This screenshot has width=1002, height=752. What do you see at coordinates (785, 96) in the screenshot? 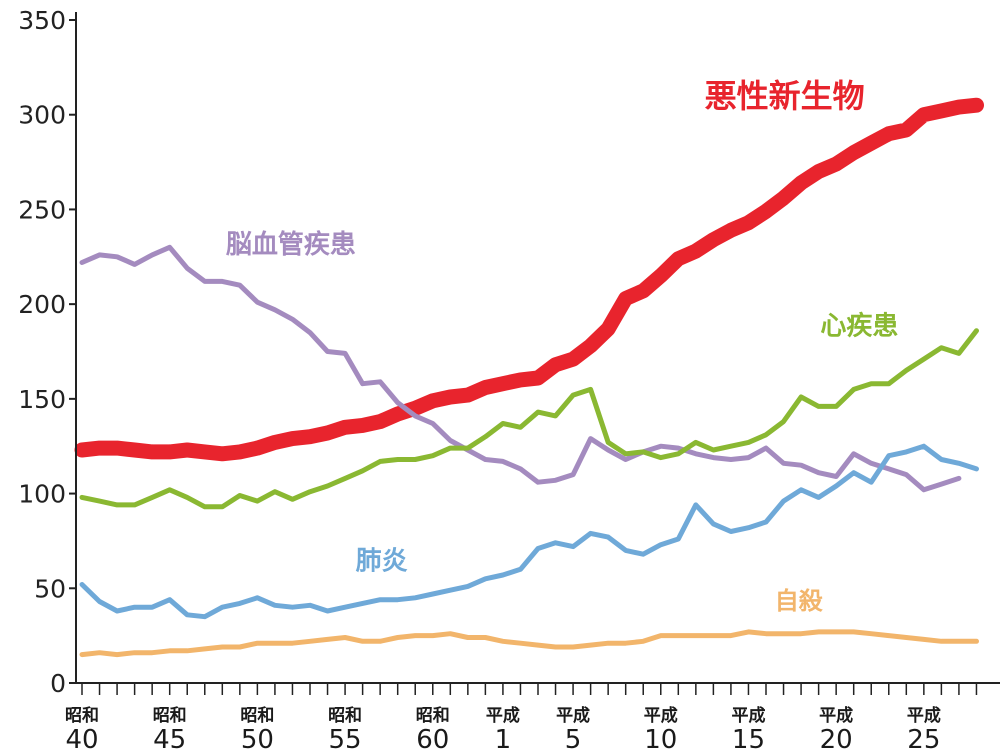
I see `series-label-0: 悪性新生物` at bounding box center [785, 96].